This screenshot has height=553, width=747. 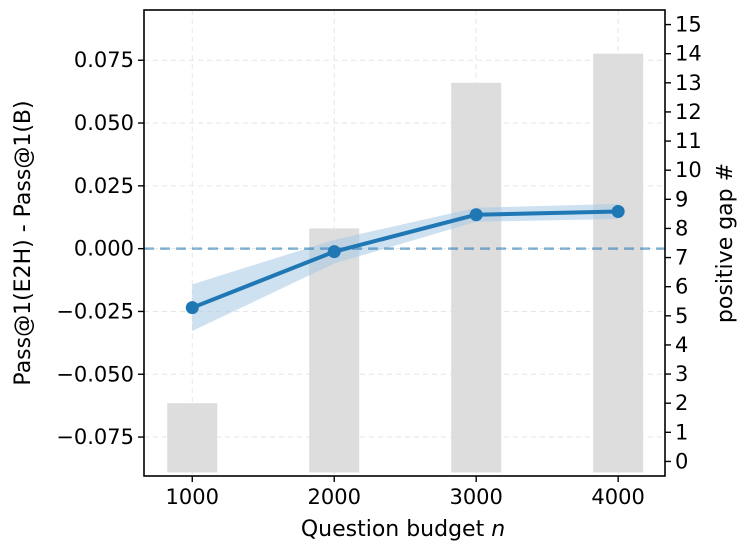 I want to click on x-tick-label-0: 1000, so click(x=192, y=497).